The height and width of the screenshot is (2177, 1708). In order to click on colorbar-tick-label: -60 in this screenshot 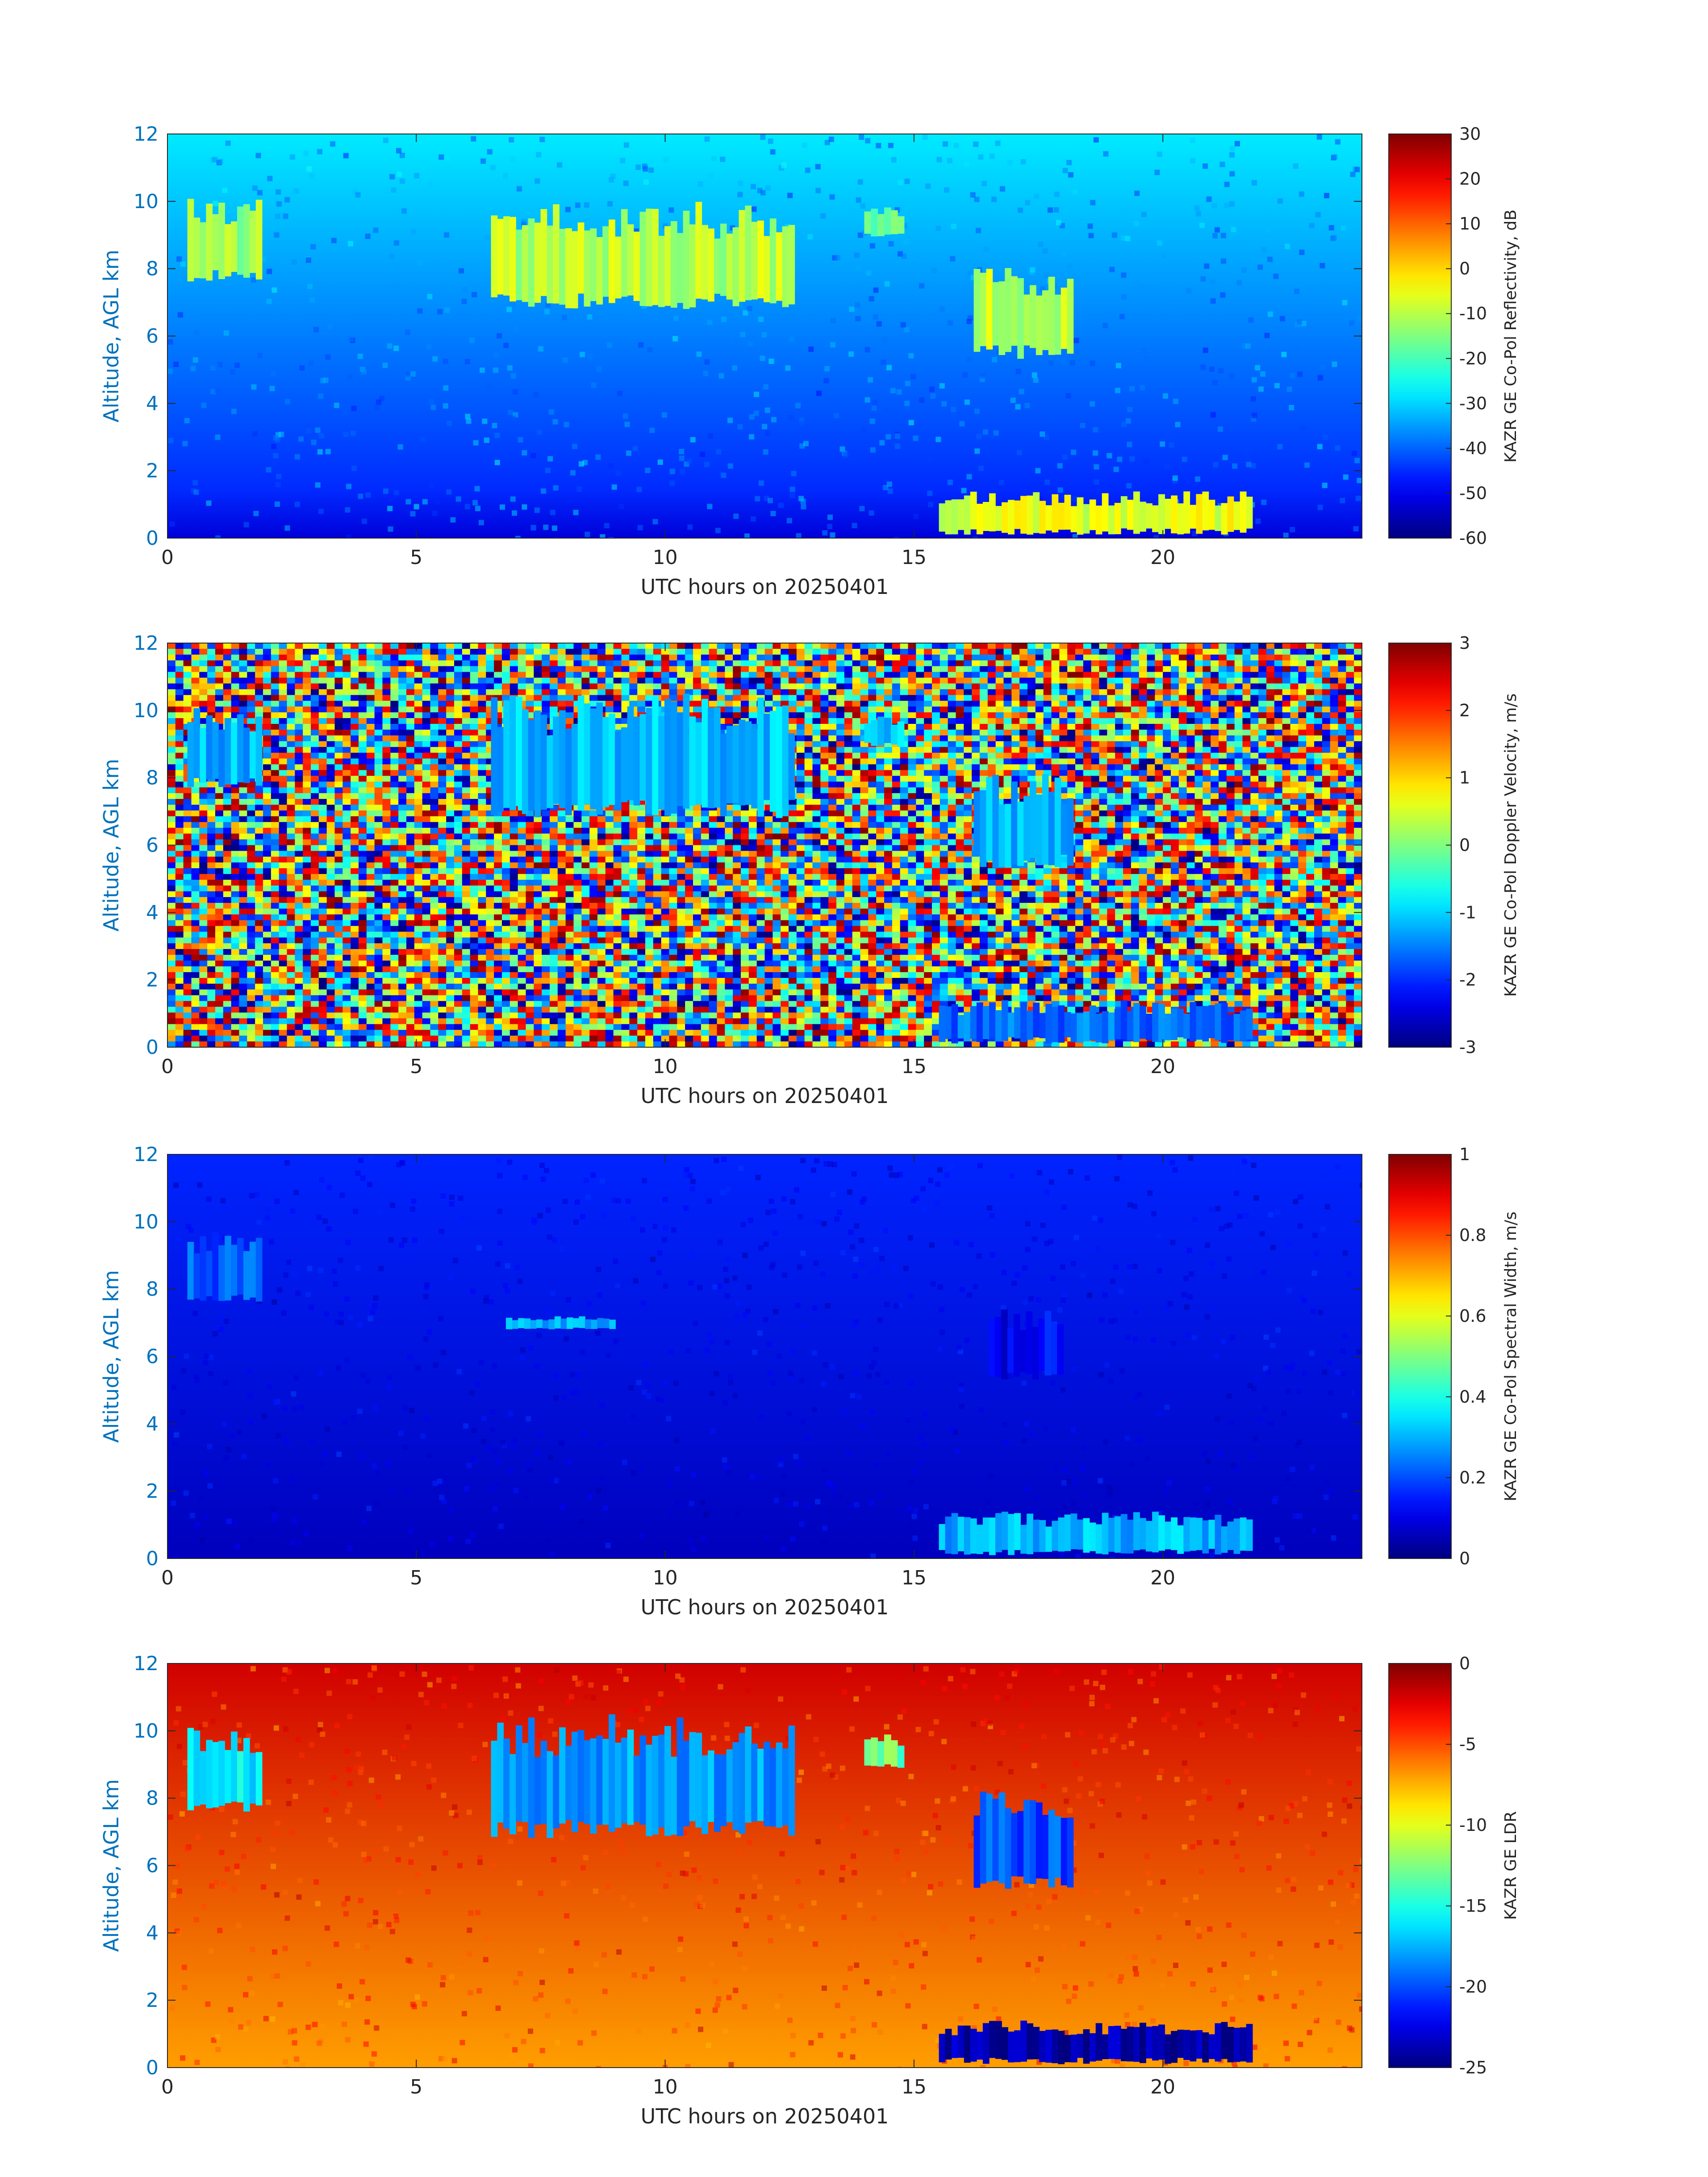, I will do `click(1473, 538)`.